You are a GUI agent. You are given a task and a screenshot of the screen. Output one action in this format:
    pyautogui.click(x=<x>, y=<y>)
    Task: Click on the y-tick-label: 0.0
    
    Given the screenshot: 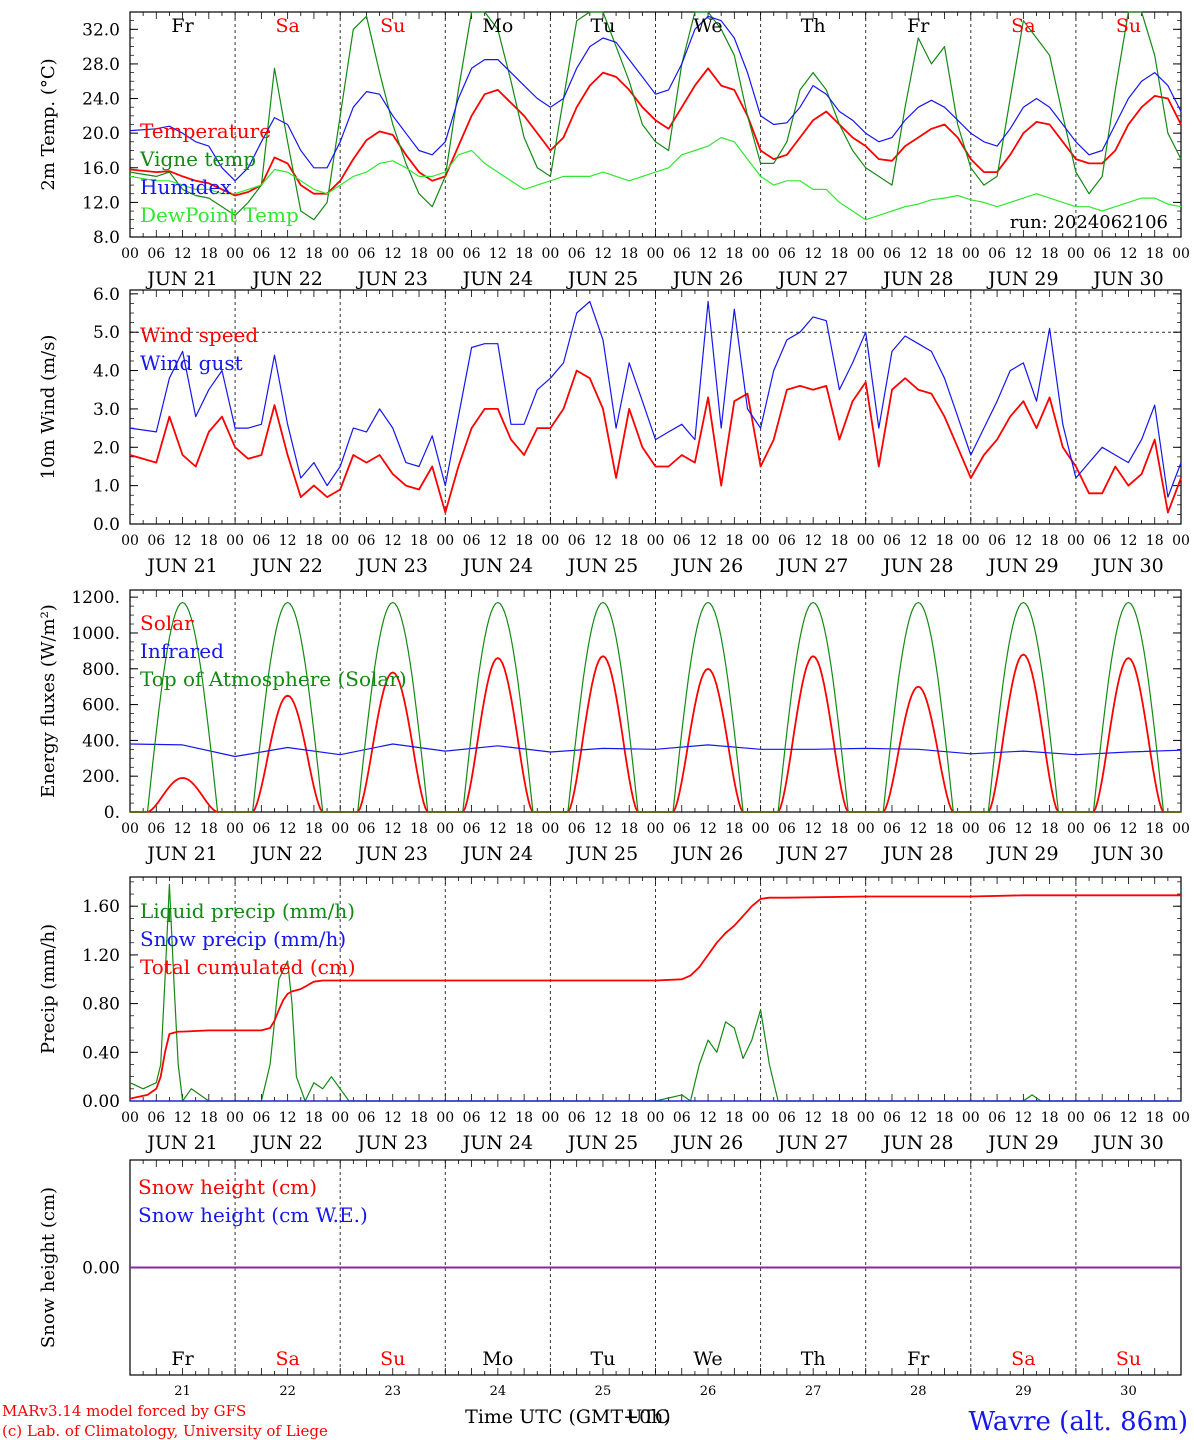 What is the action you would take?
    pyautogui.click(x=106, y=525)
    